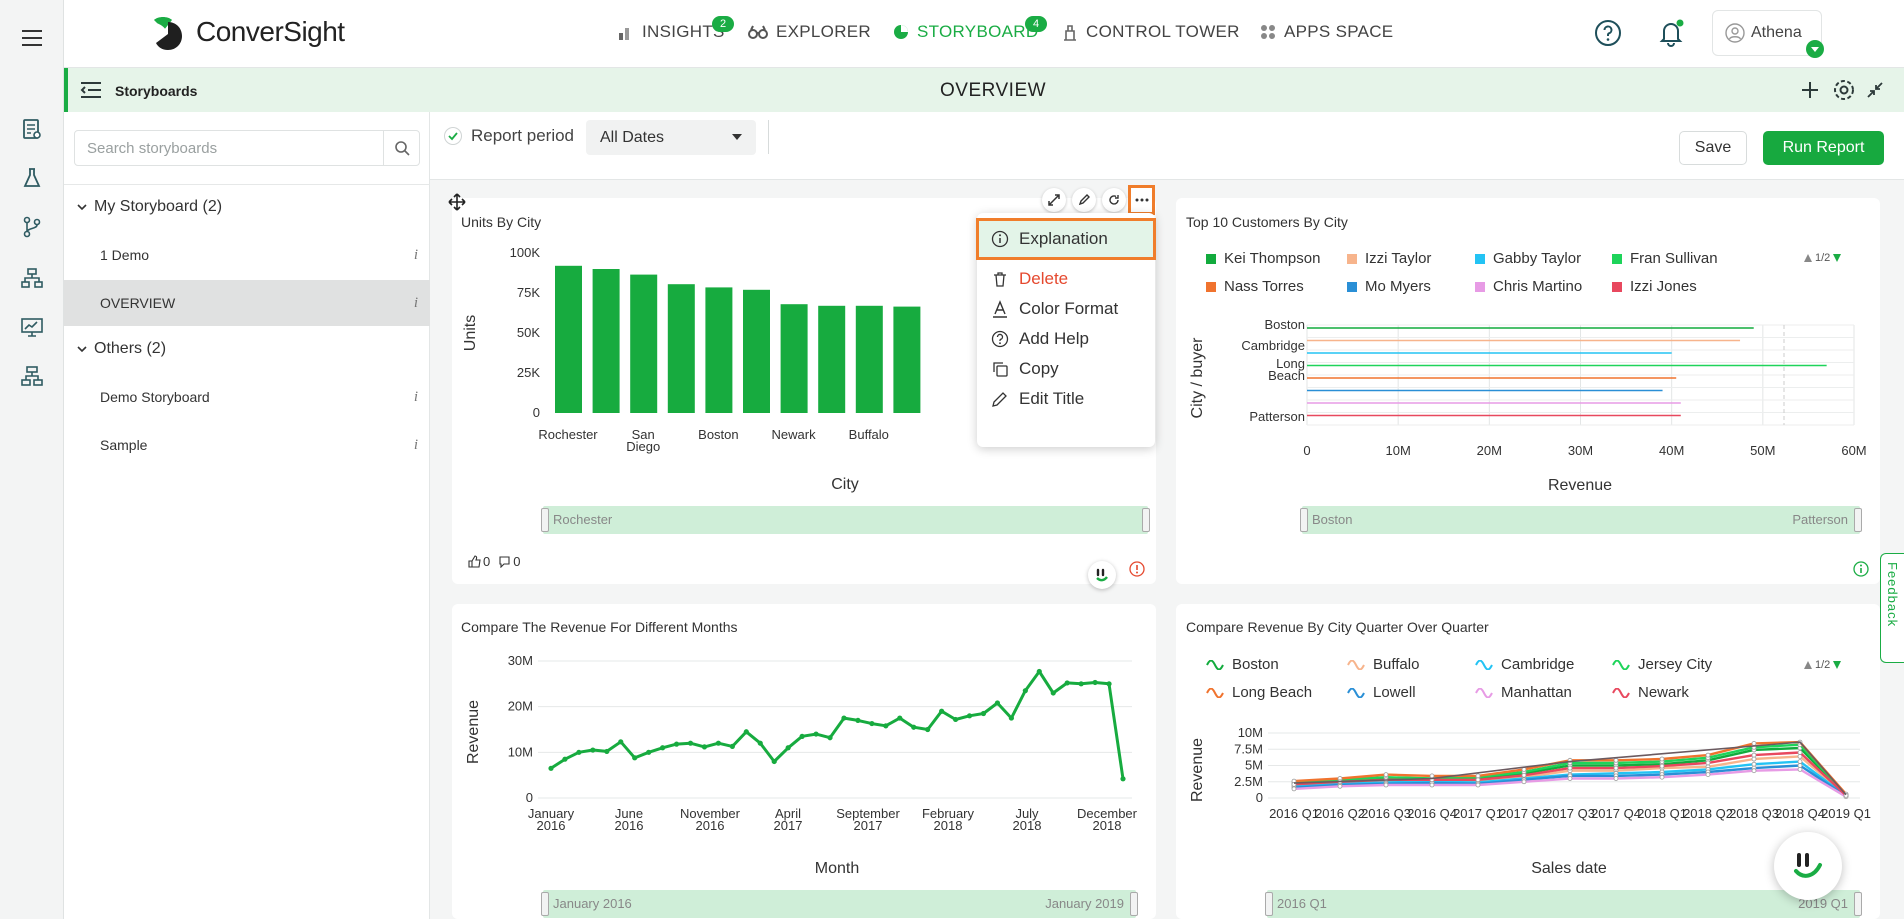 This screenshot has height=919, width=1904. Describe the element at coordinates (32, 38) in the screenshot. I see `hamburger-menu-icon` at that location.